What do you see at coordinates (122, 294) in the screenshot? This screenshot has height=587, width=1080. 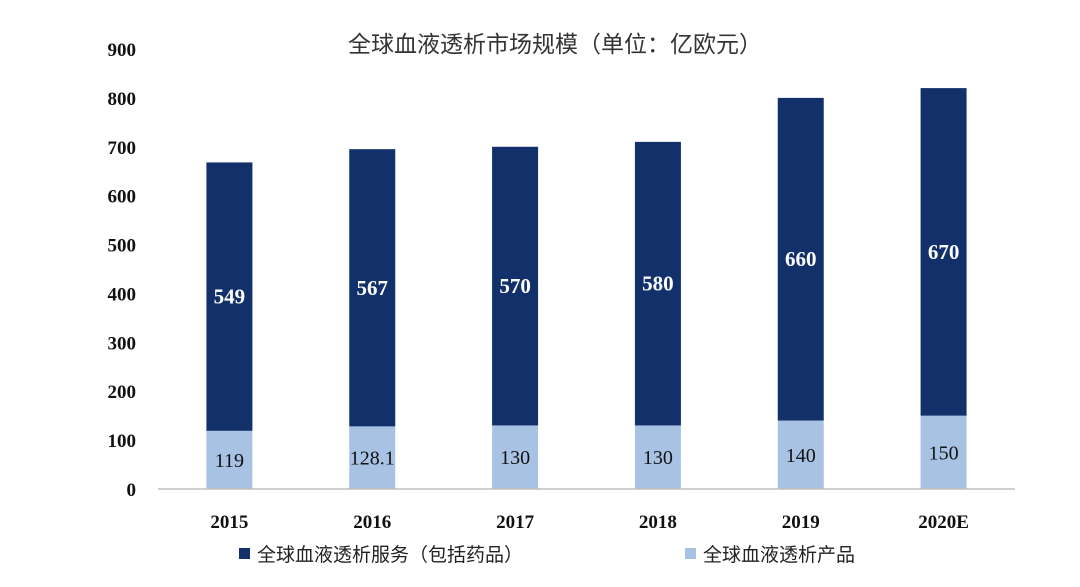 I see `y-tick-label: 400` at bounding box center [122, 294].